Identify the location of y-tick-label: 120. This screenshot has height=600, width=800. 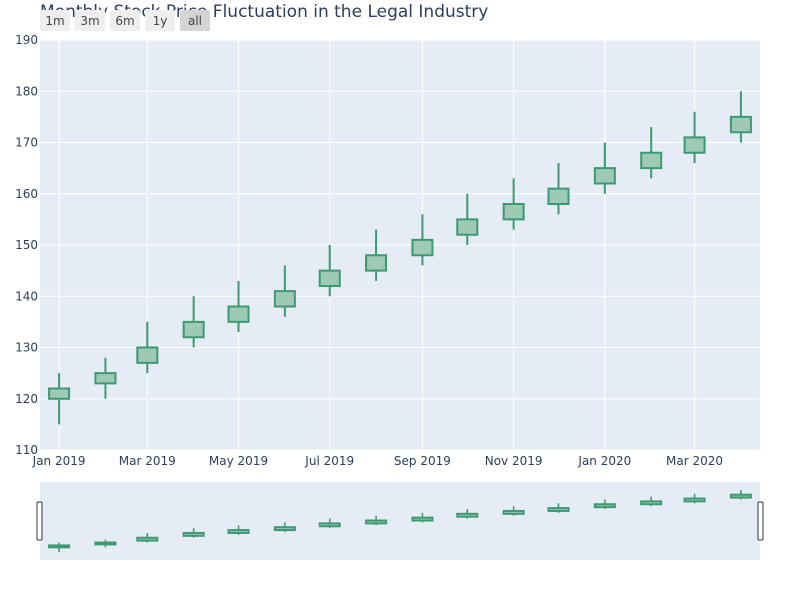
(26, 399).